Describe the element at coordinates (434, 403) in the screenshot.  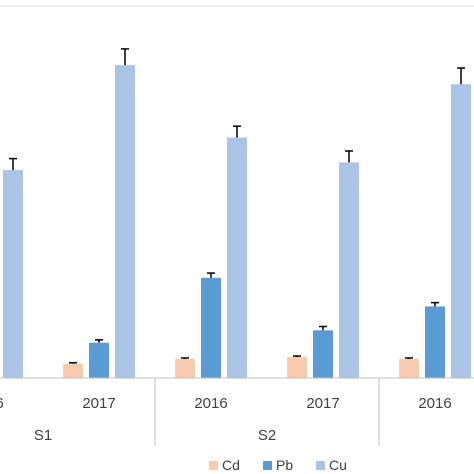
I see `x-tick-label-4: 2016` at that location.